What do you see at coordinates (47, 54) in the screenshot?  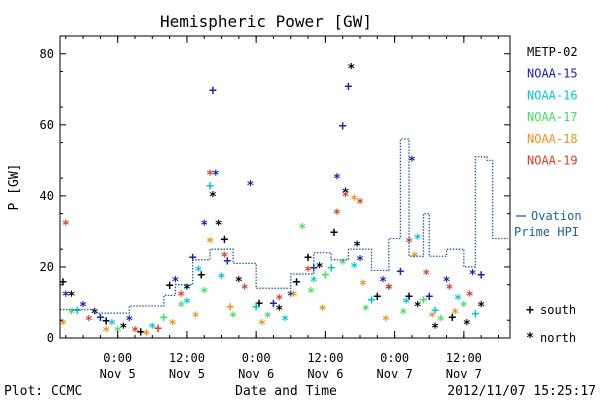 I see `y-tick-label: 80` at bounding box center [47, 54].